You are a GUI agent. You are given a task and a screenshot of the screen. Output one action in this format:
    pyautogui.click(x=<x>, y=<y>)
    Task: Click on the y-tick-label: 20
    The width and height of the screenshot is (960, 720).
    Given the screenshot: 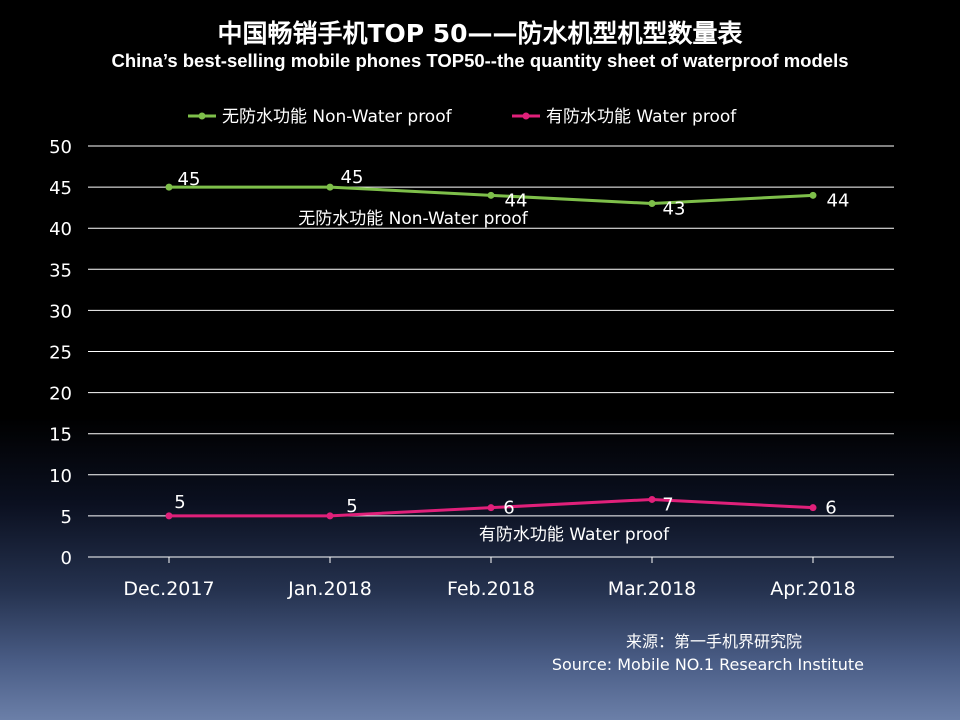 What is the action you would take?
    pyautogui.click(x=60, y=394)
    